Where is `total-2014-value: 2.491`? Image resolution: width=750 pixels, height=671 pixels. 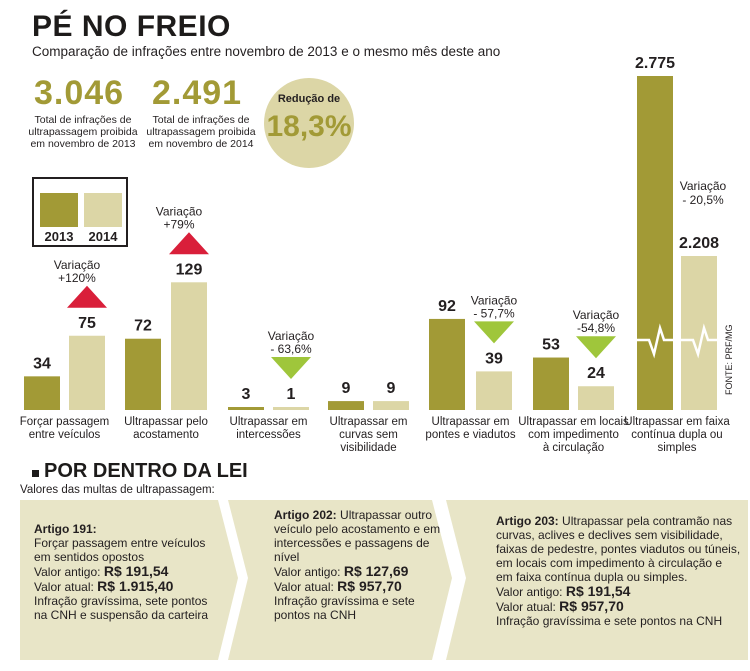
total-2014-value: 2.491 is located at coordinates (197, 93).